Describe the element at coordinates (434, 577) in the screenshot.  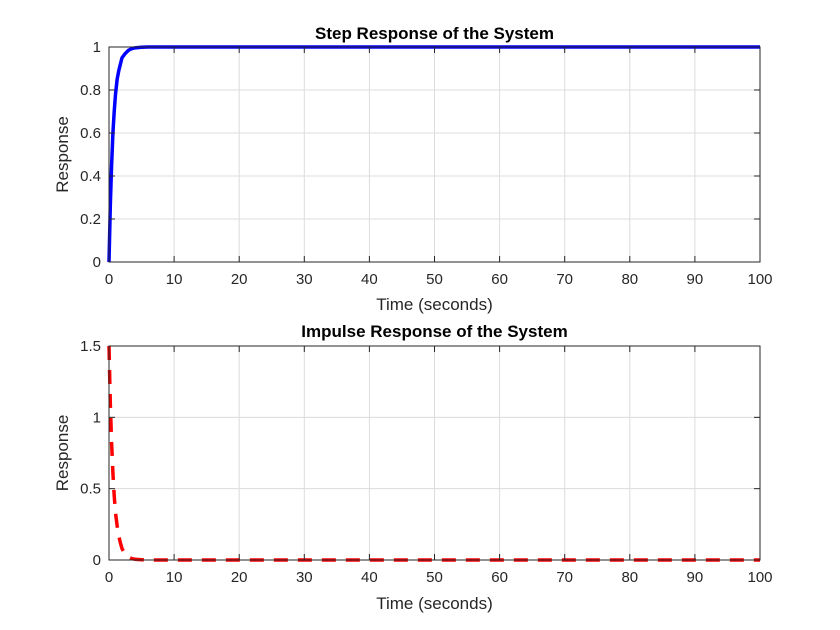
I see `impulse-xtick-label: 50` at that location.